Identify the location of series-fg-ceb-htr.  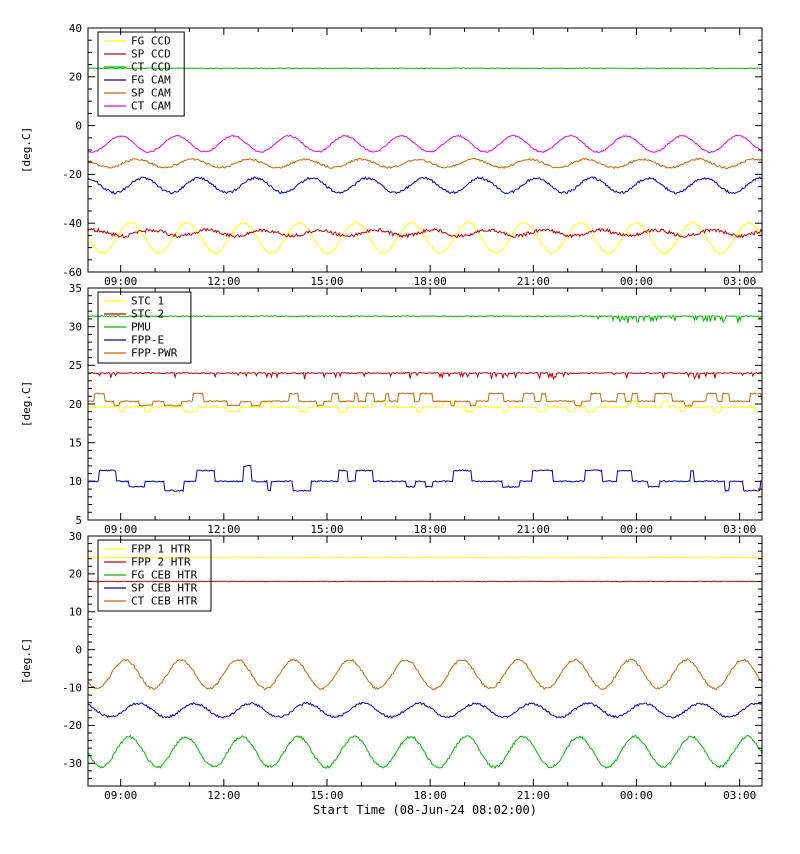
(425, 752).